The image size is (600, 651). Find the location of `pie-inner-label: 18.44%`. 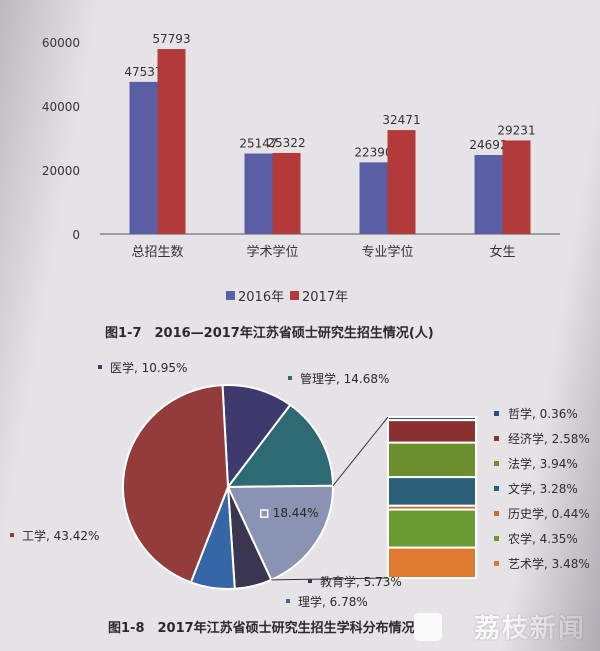

pie-inner-label: 18.44% is located at coordinates (296, 513).